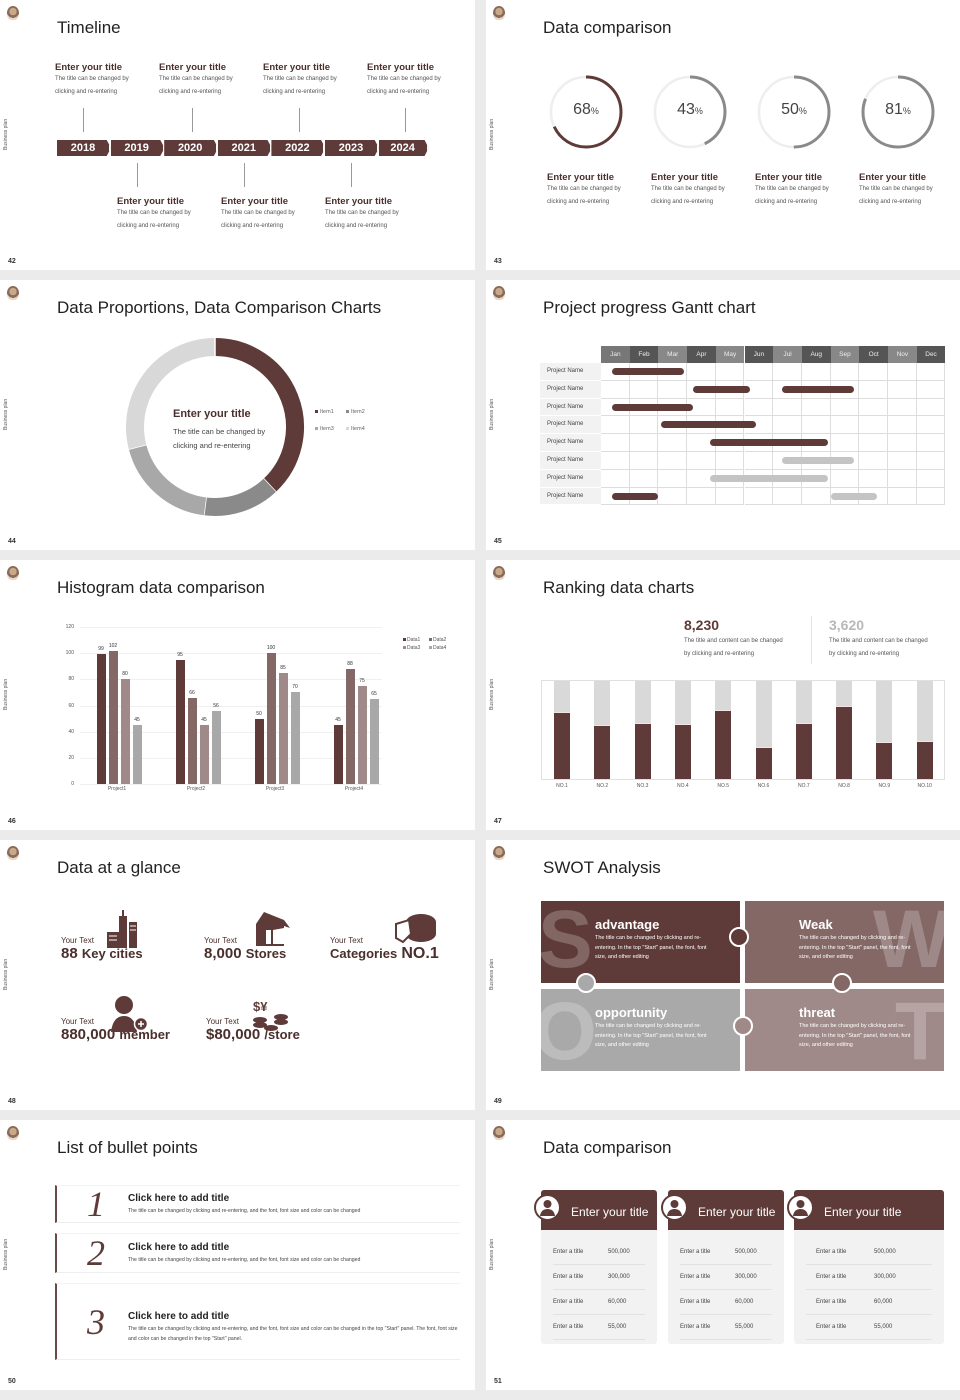 The image size is (960, 1400). Describe the element at coordinates (411, 648) in the screenshot. I see `legend-item: Data3` at that location.